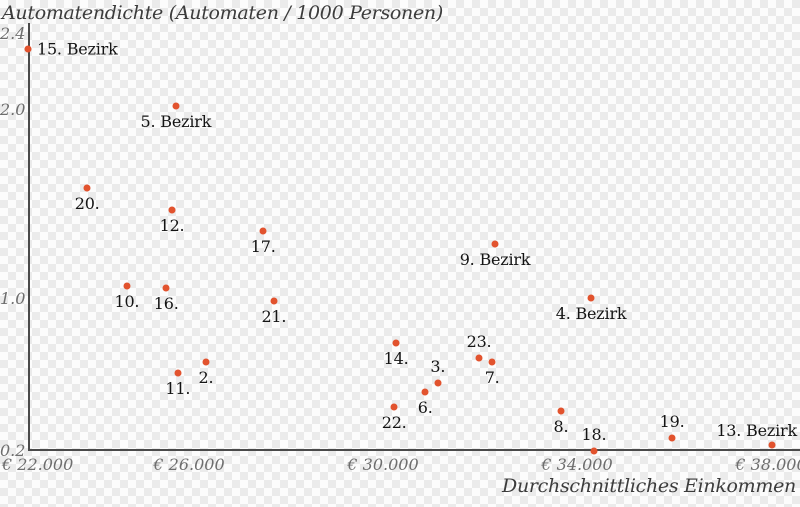 This screenshot has height=507, width=800. I want to click on y-tick-label: 1.0, so click(13, 299).